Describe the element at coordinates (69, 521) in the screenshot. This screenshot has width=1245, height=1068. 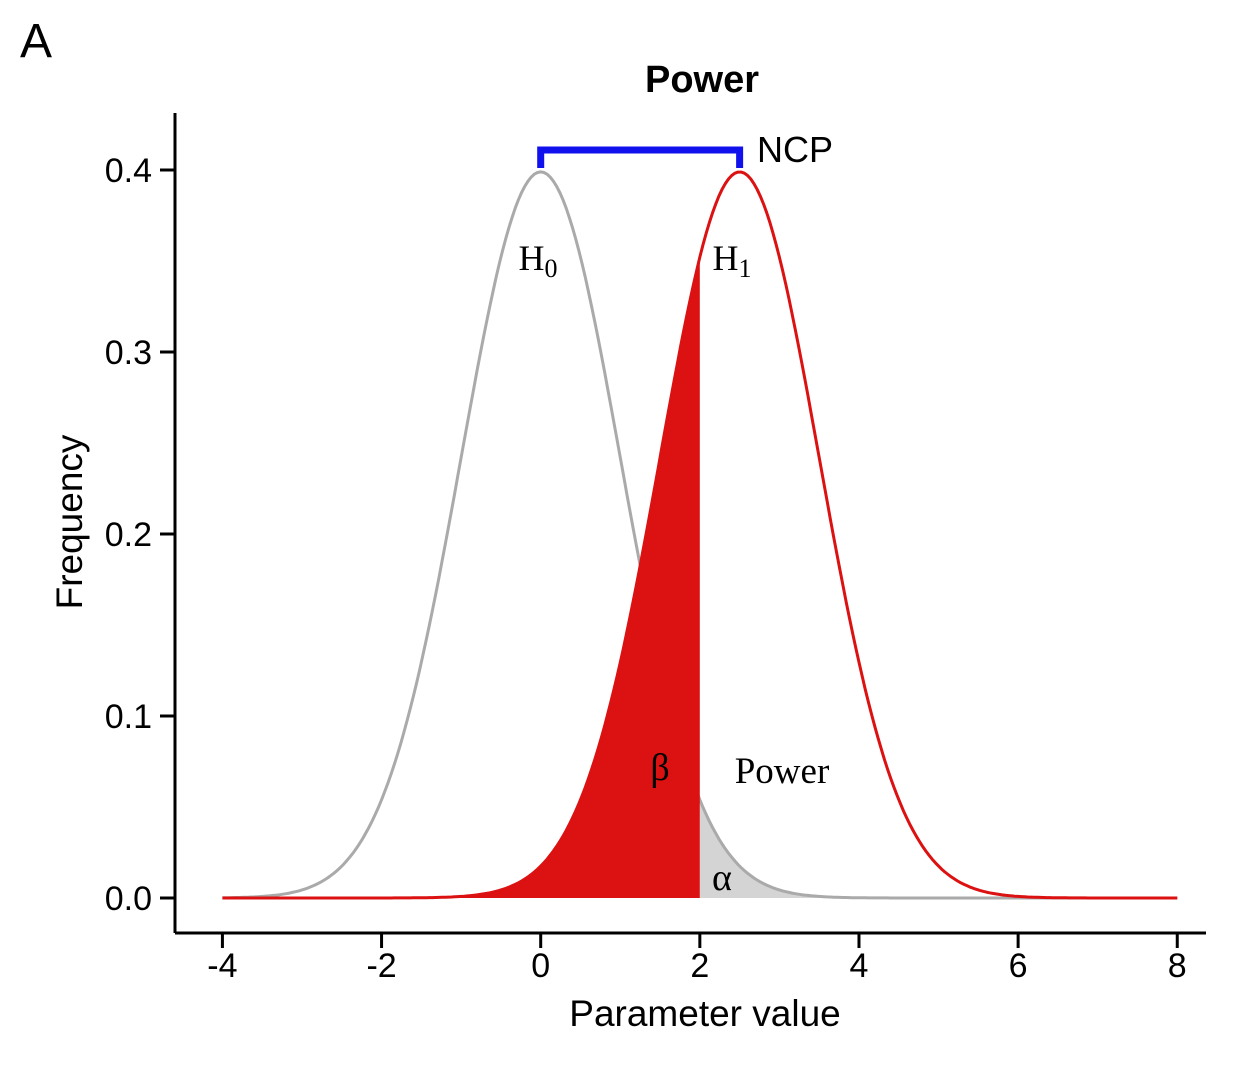
I see `y-axis-title: Frequency` at that location.